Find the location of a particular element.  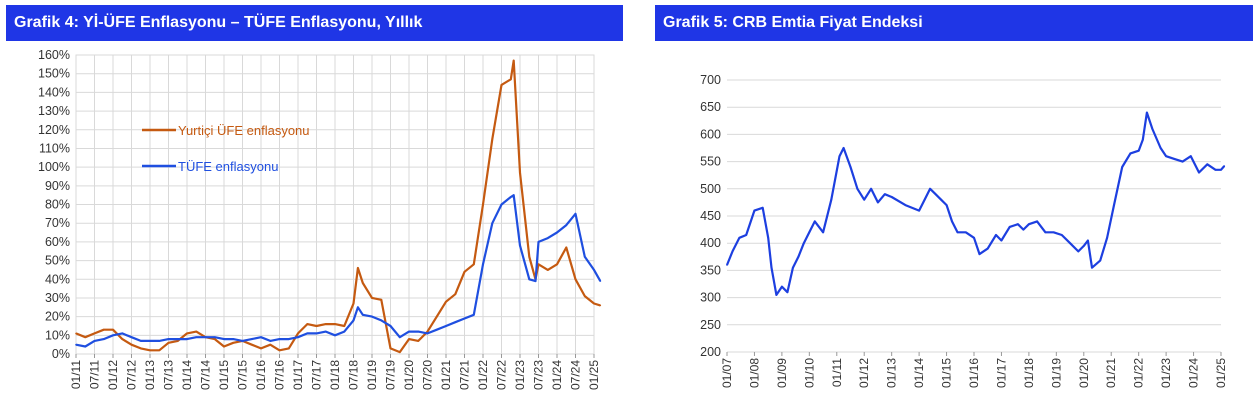

x-tick-label: 01/19 is located at coordinates (372, 375).